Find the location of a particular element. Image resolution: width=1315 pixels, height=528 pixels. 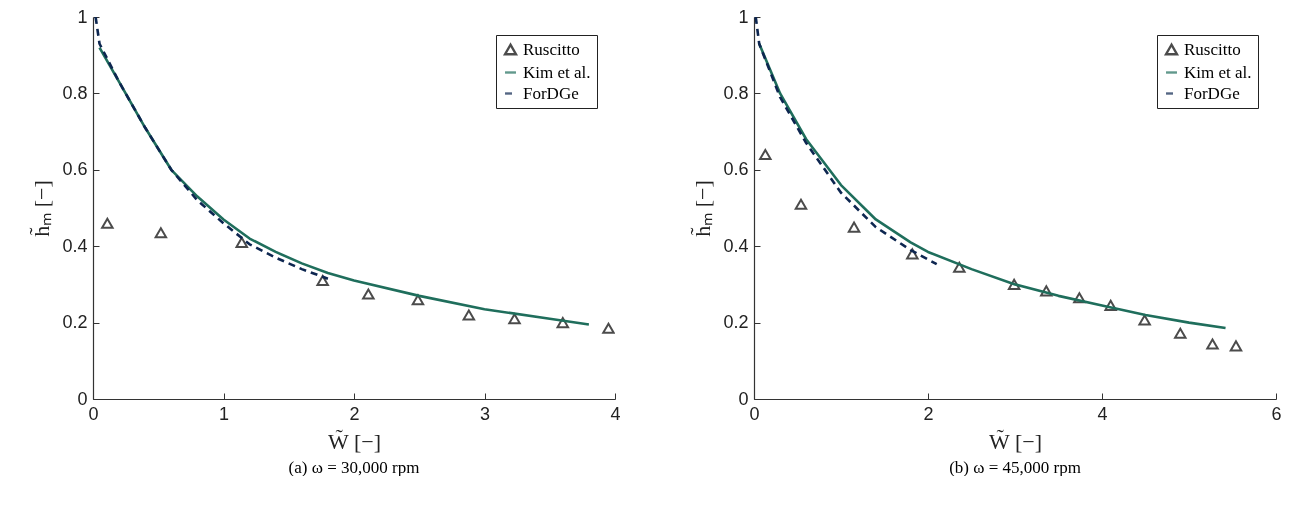

x-tick-label: 1 is located at coordinates (224, 413).